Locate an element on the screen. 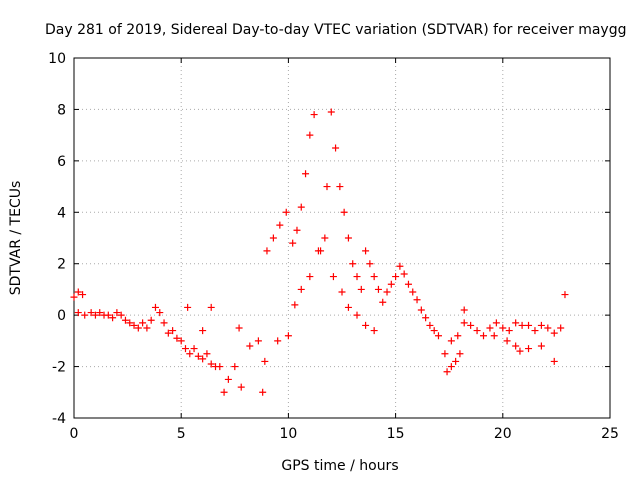 Image resolution: width=640 pixels, height=480 pixels. y-tick-label: 2 is located at coordinates (61, 265).